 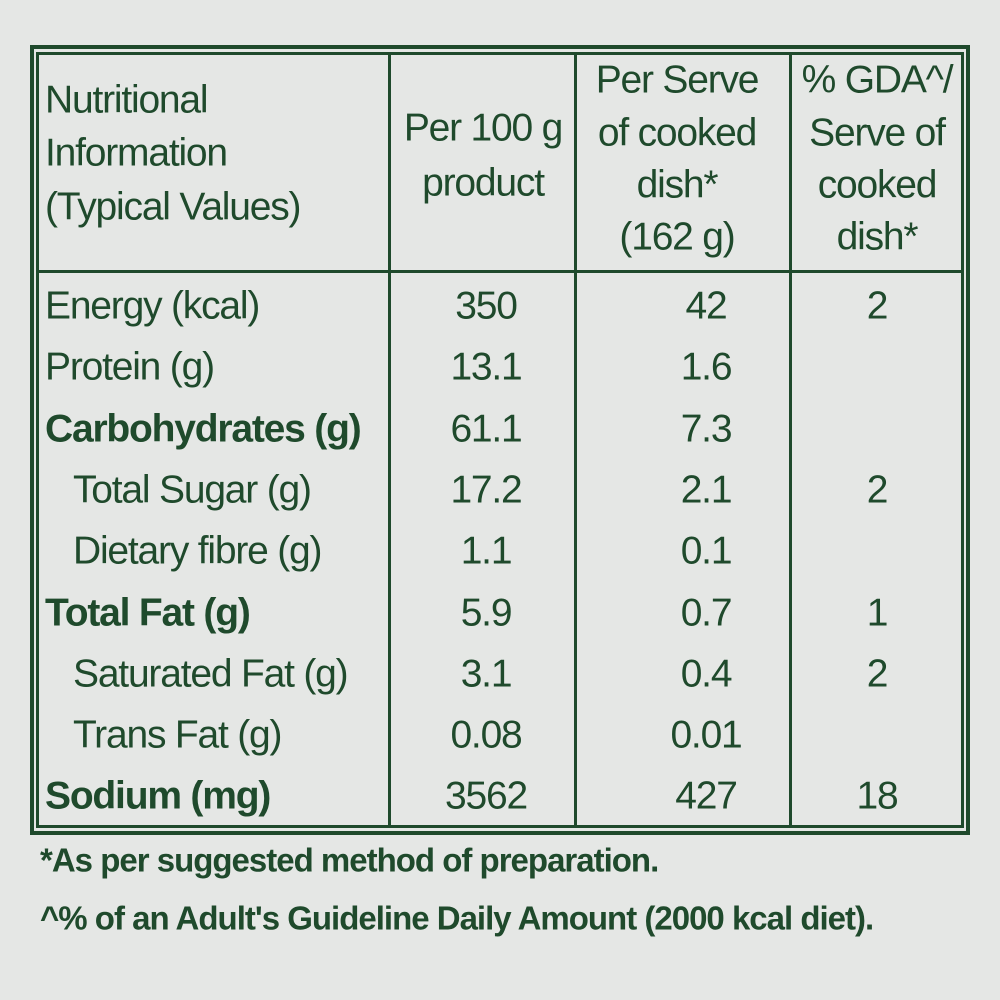 What do you see at coordinates (486, 735) in the screenshot?
I see `cell-value: 0.08` at bounding box center [486, 735].